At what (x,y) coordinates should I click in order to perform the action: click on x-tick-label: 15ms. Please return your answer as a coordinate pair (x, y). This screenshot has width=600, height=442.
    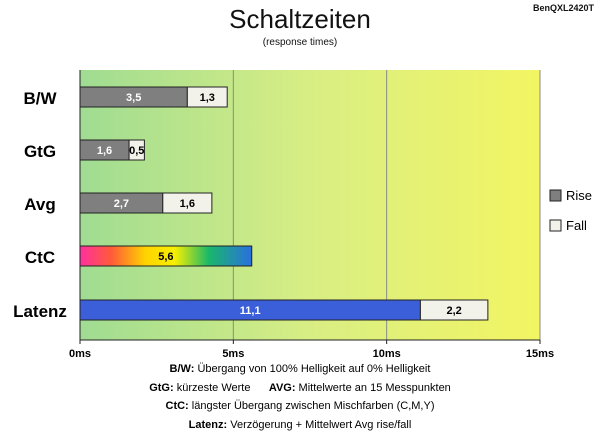
    Looking at the image, I should click on (540, 354).